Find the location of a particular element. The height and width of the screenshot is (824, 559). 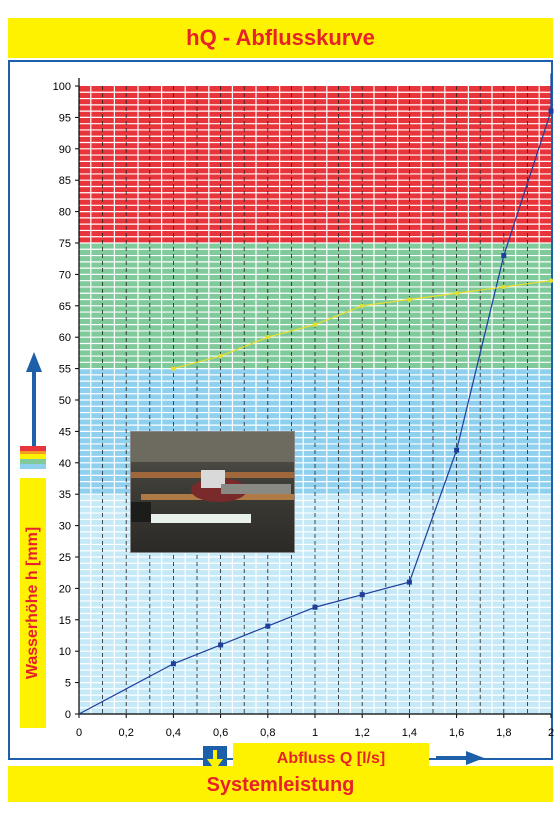

y-tick-label: 50 is located at coordinates (65, 401).